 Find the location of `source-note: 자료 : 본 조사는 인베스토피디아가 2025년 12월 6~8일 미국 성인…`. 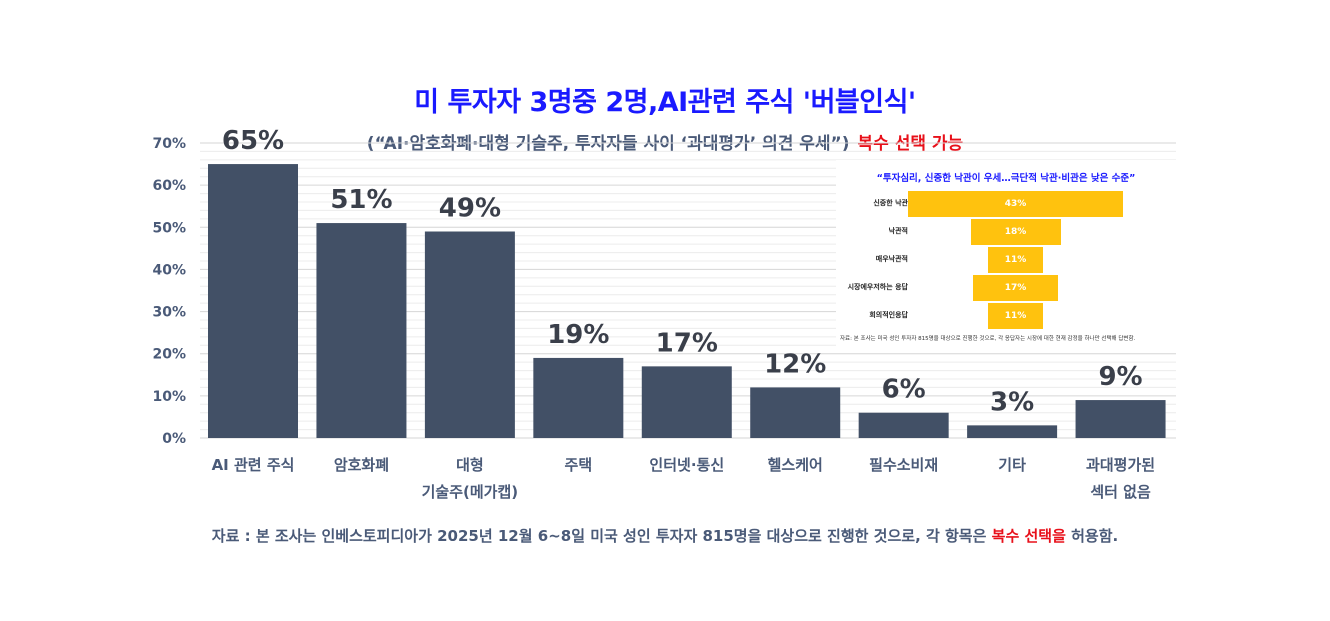

source-note: 자료 : 본 조사는 인베스토피디아가 2025년 12월 6~8일 미국 성인… is located at coordinates (665, 535).